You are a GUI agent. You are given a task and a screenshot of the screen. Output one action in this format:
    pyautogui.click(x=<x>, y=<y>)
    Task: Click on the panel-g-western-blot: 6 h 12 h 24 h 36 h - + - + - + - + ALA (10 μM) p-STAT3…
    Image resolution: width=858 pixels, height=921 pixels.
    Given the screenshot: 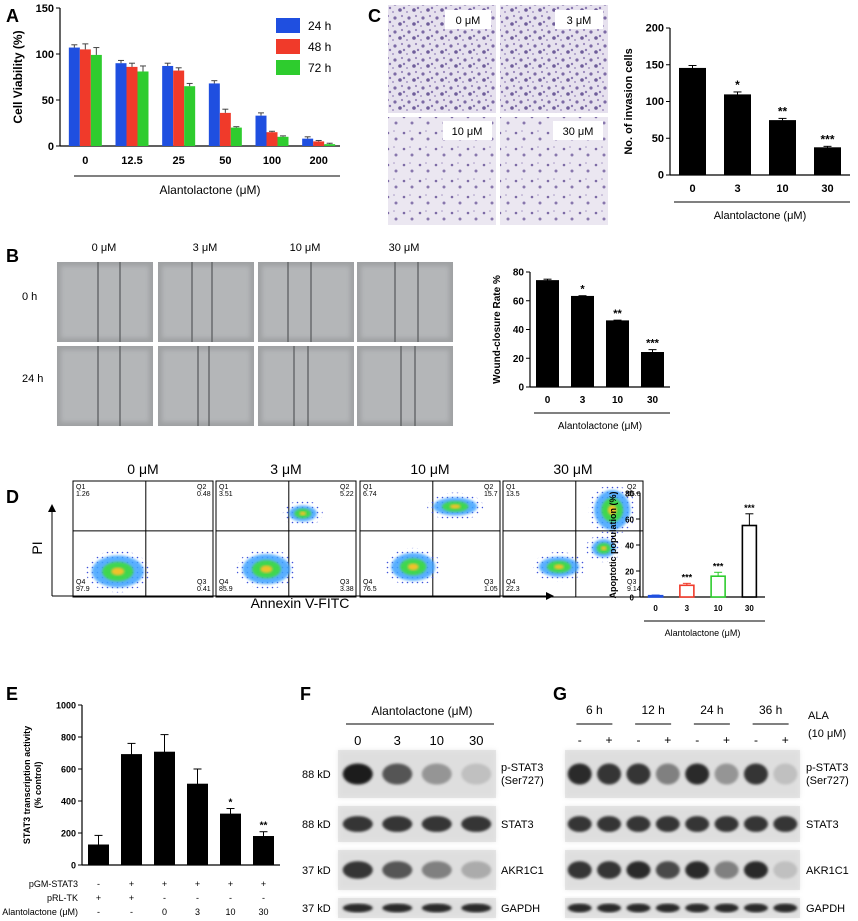 What is the action you would take?
    pyautogui.click(x=707, y=810)
    